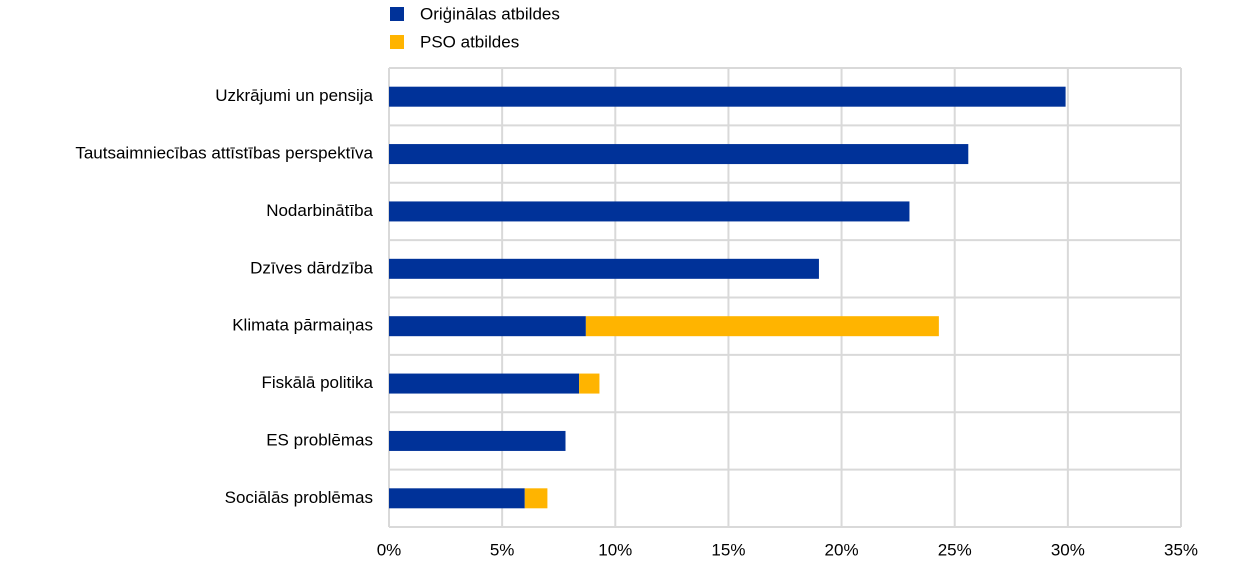 This screenshot has height=574, width=1240. Describe the element at coordinates (469, 41) in the screenshot. I see `legend-label: PSO atbildes` at that location.